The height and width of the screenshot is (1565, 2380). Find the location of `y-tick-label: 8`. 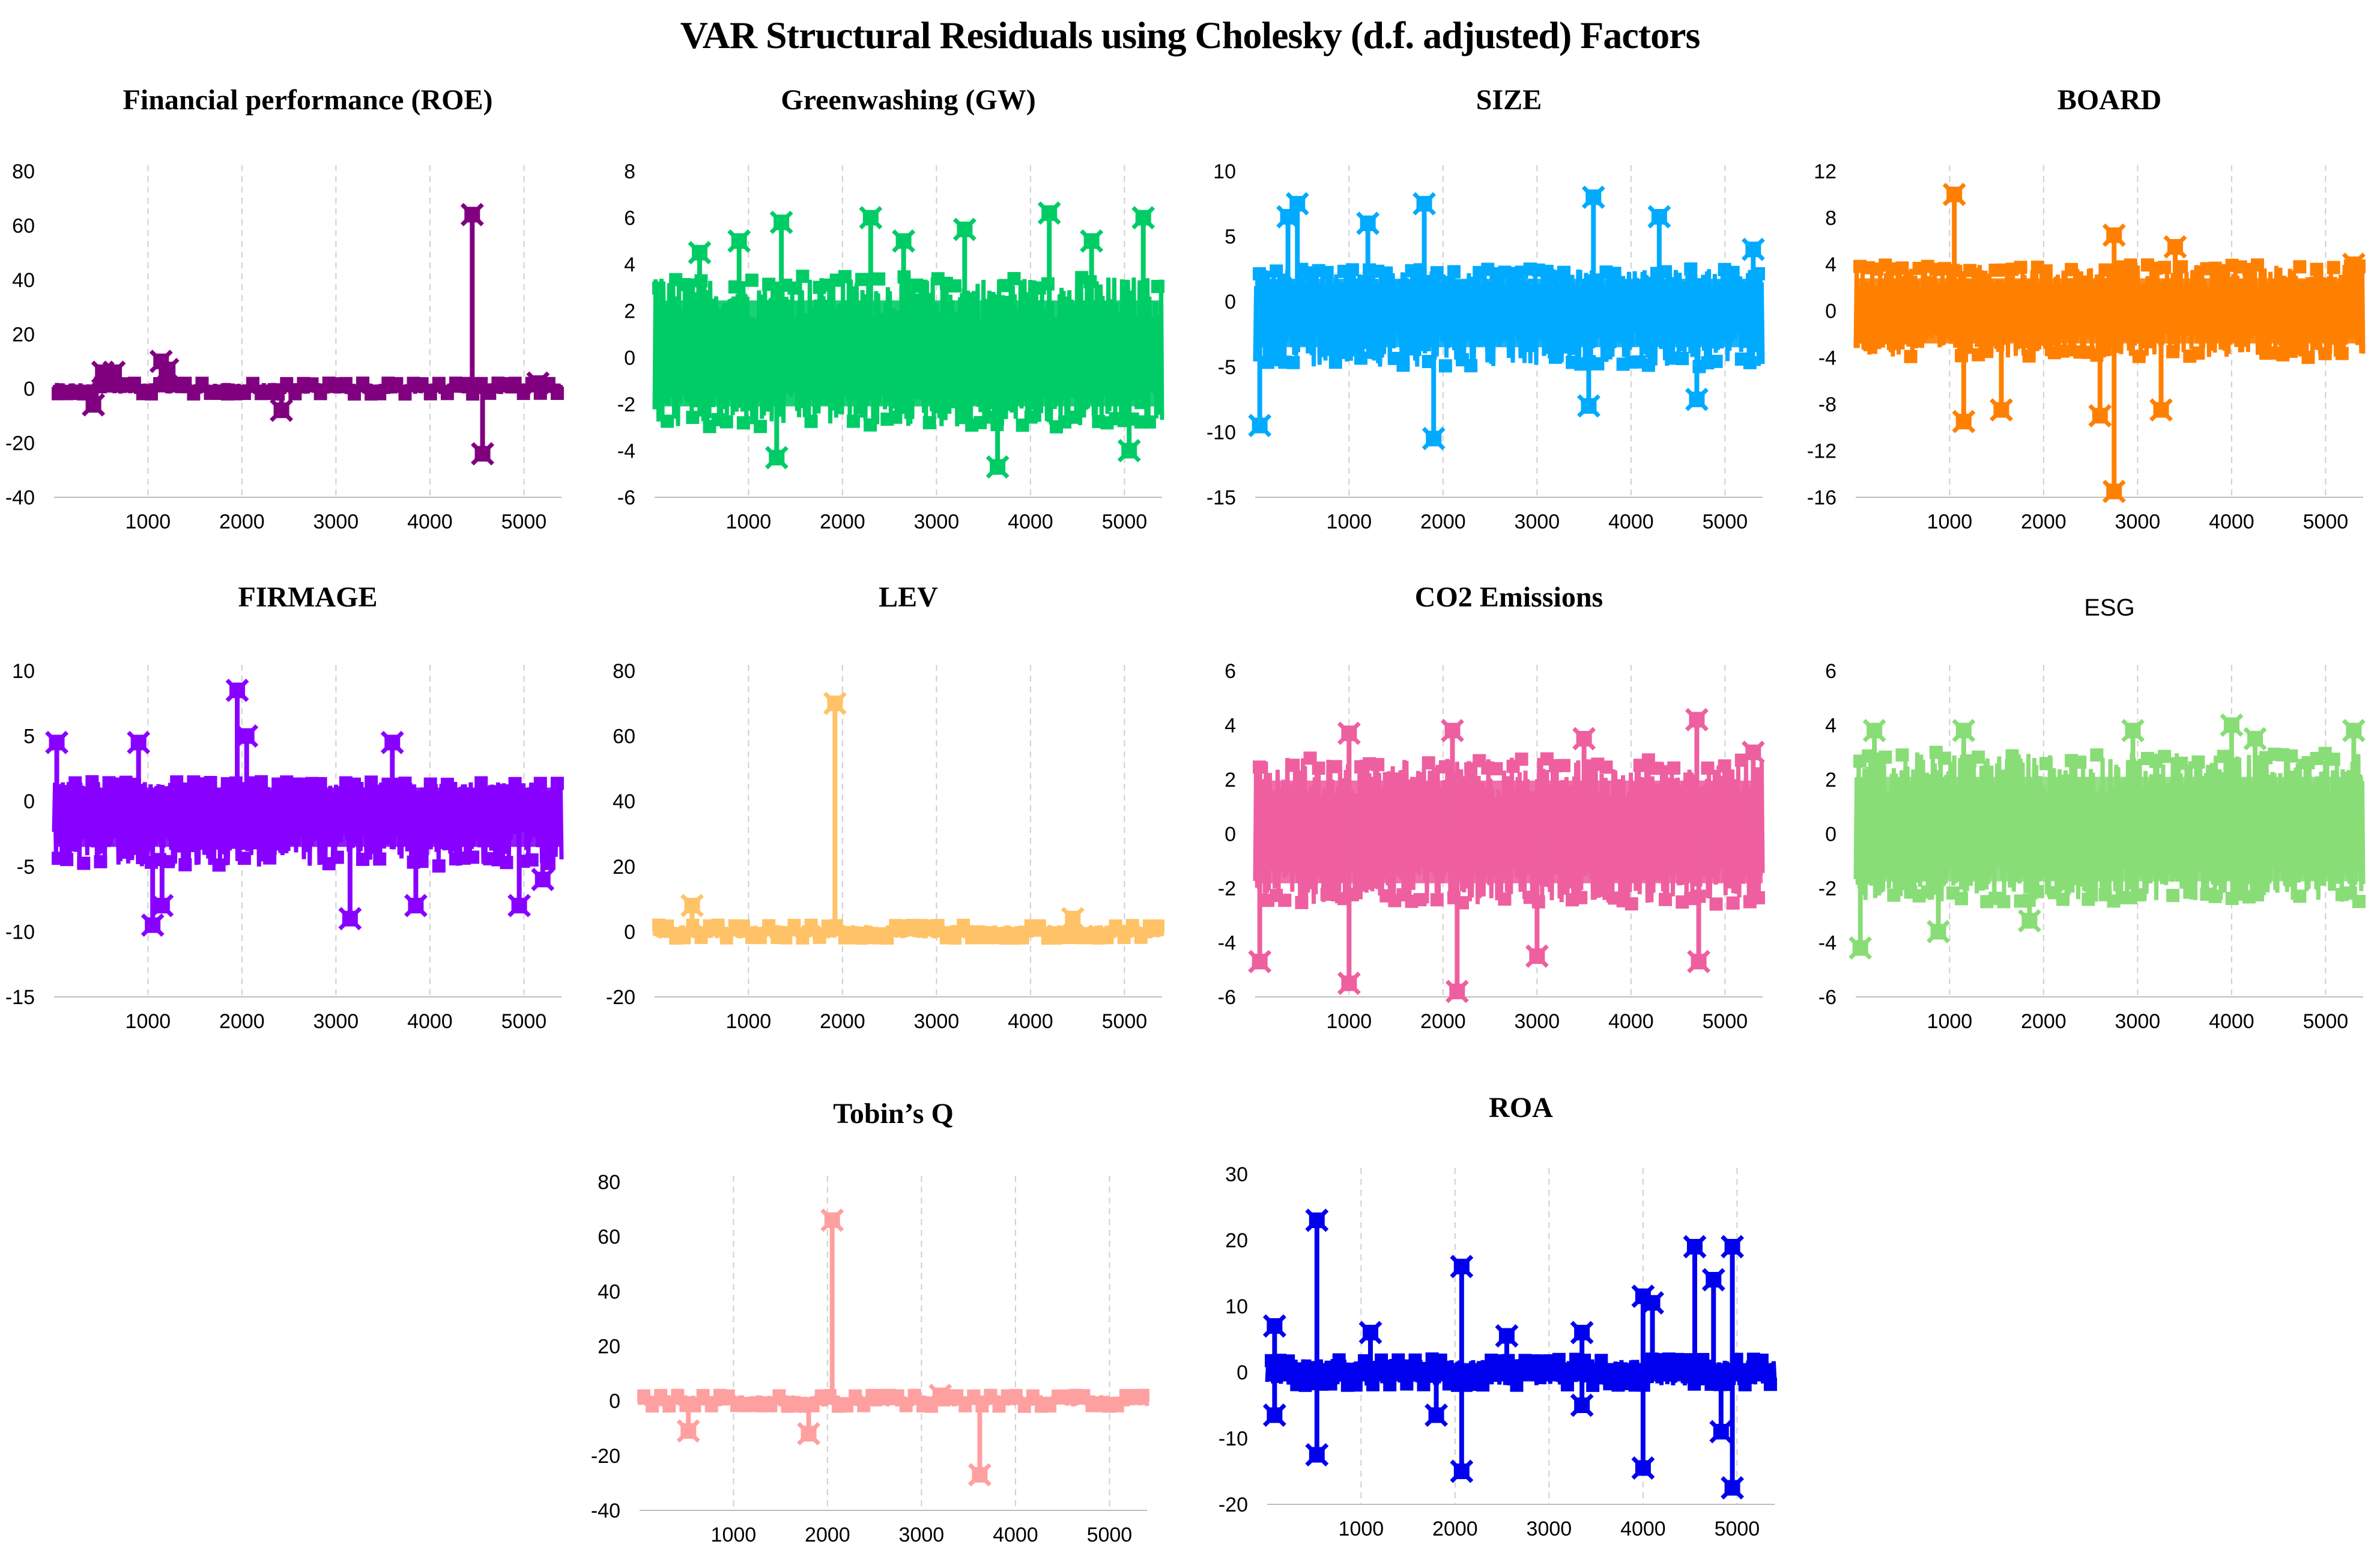

y-tick-label: 8 is located at coordinates (1831, 218).